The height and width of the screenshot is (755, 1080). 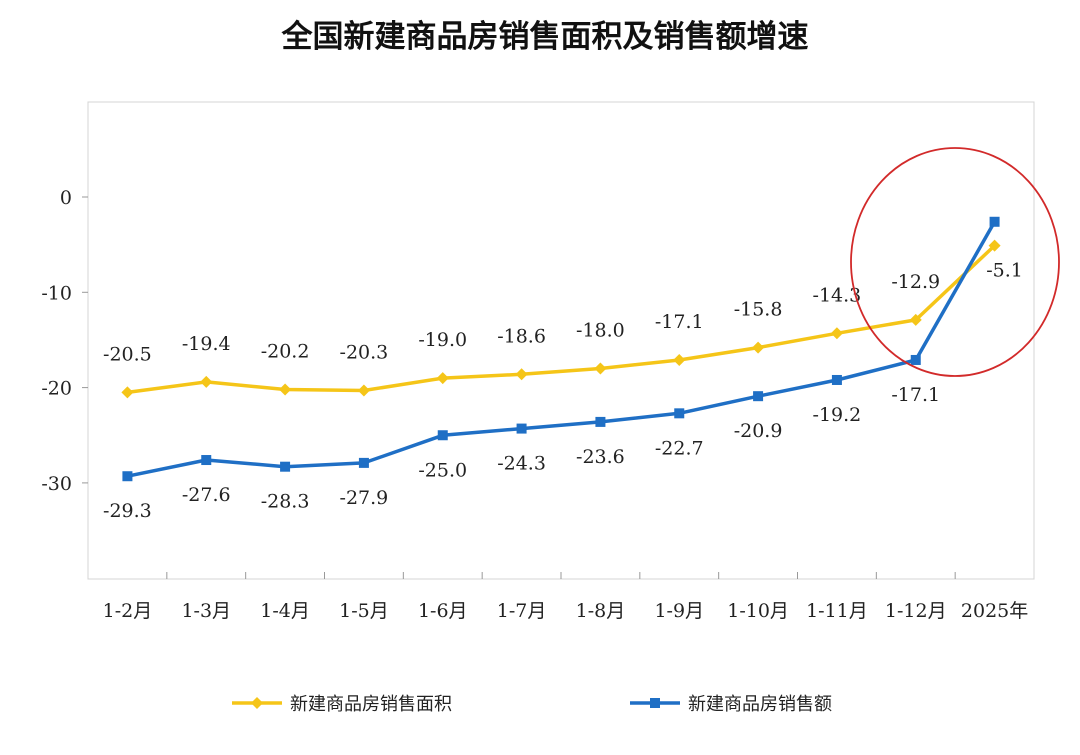 I want to click on legend: 新建商品房销售面积 新建商品房销售额, so click(x=532, y=704).